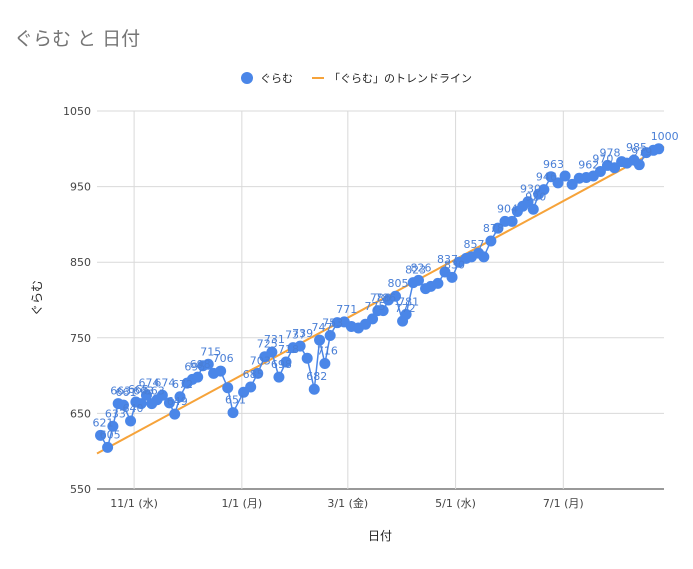 The height and width of the screenshot is (569, 693). I want to click on data-label: 805, so click(398, 283).